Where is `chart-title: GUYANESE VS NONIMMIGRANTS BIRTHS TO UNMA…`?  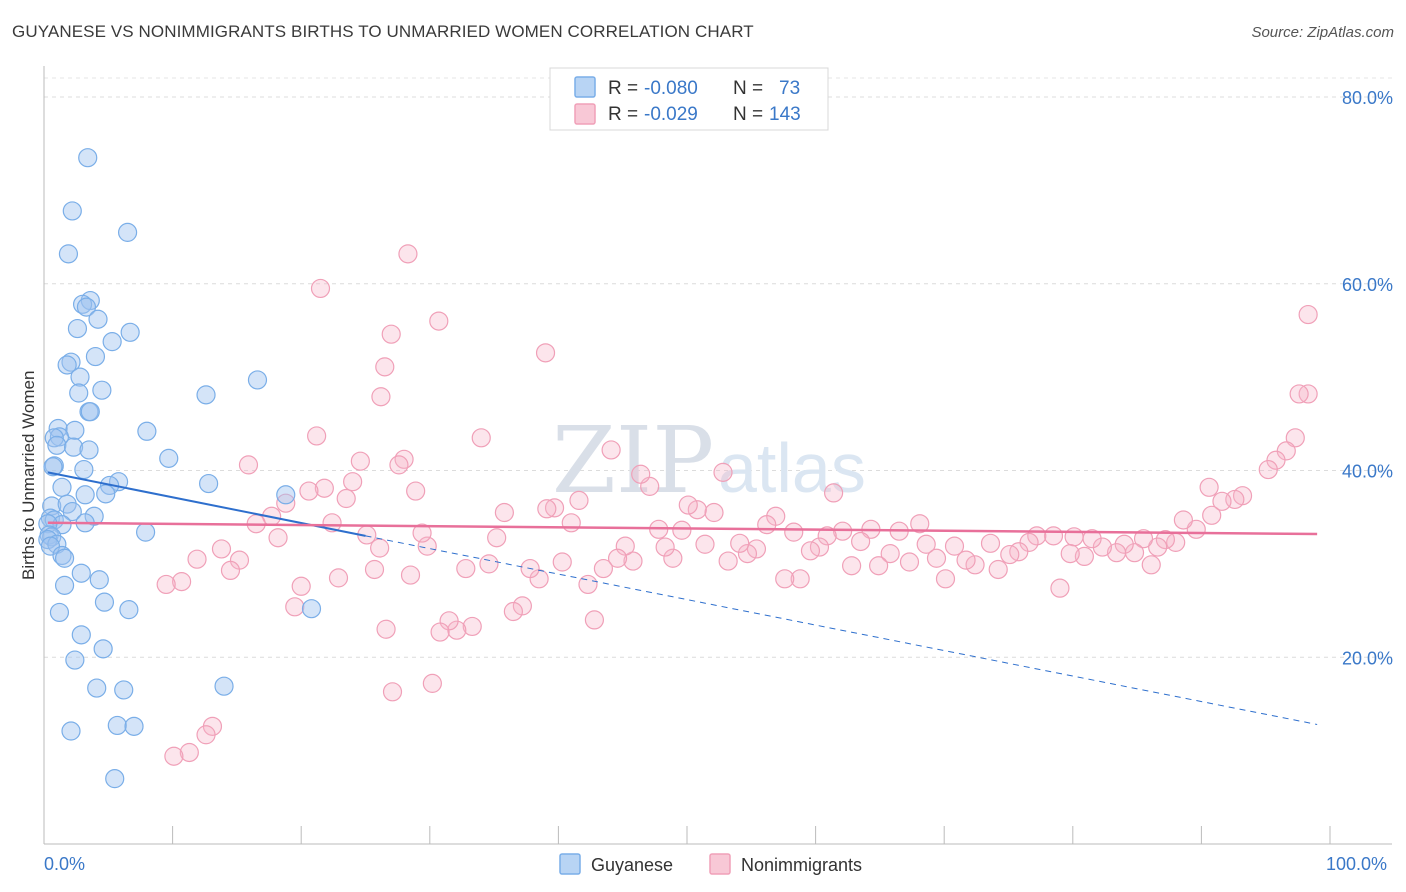
chart-title: GUYANESE VS NONIMMIGRANTS BIRTHS TO UNMA… is located at coordinates (383, 31).